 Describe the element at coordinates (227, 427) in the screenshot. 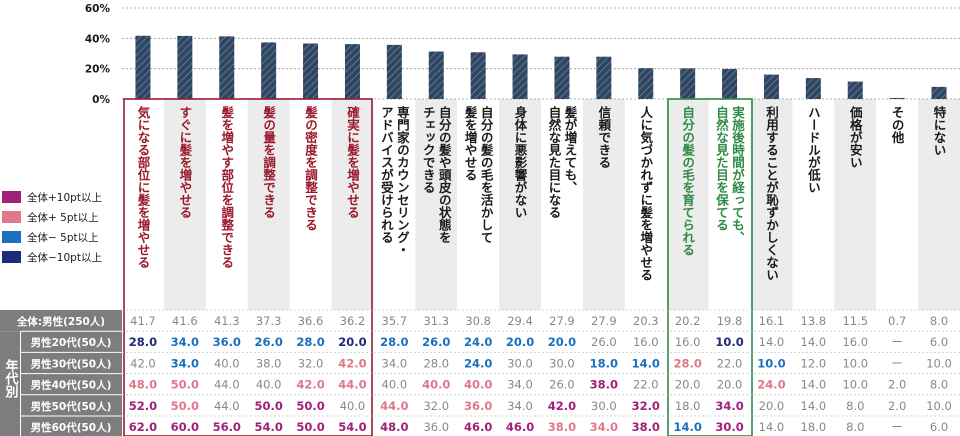

I see `table-cell: 56.0` at that location.